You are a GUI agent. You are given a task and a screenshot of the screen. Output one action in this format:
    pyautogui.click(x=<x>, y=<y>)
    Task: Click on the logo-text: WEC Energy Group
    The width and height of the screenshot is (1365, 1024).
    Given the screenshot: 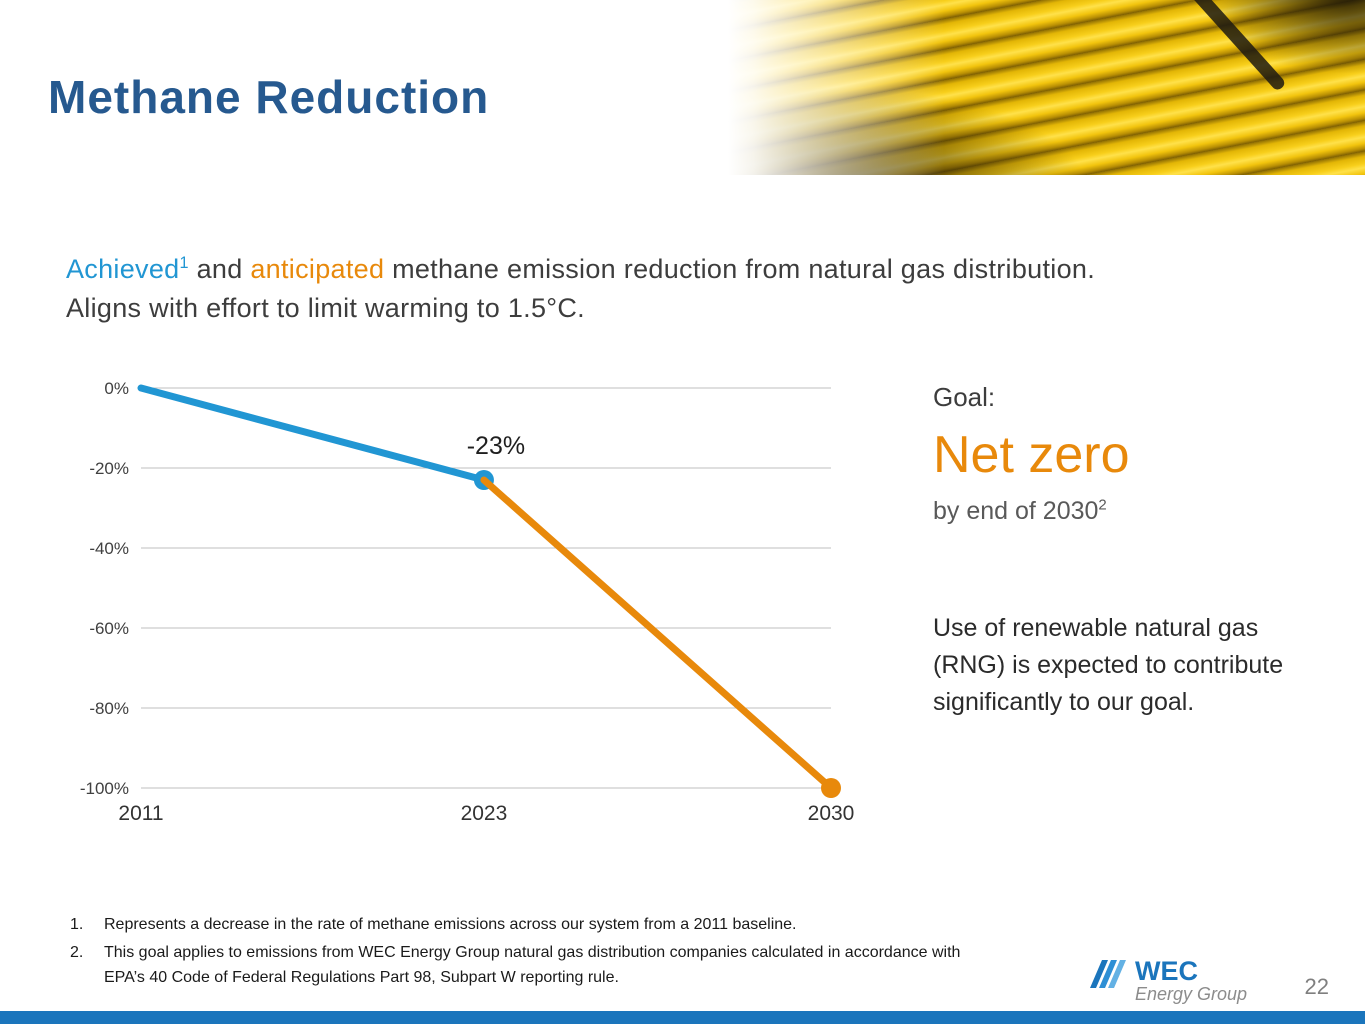 What is the action you would take?
    pyautogui.click(x=1191, y=980)
    